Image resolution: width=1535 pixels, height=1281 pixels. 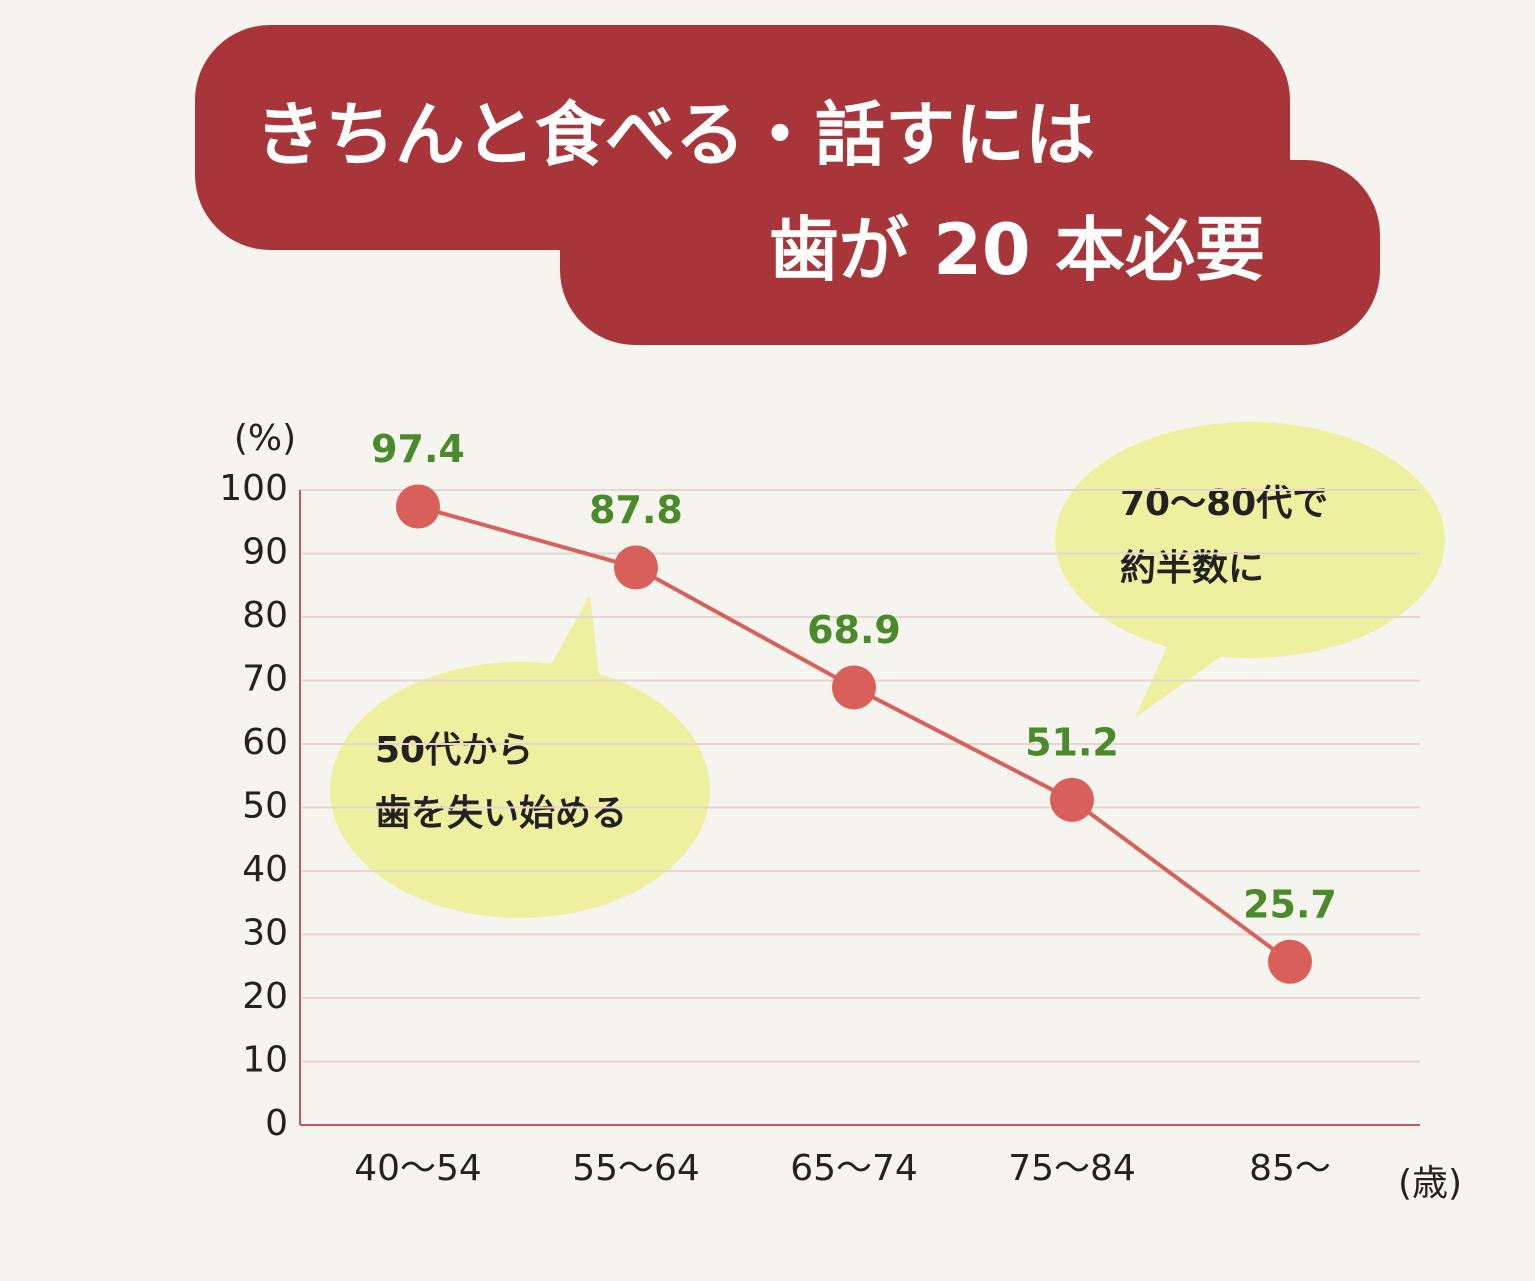 What do you see at coordinates (854, 630) in the screenshot?
I see `value-label: 68.9` at bounding box center [854, 630].